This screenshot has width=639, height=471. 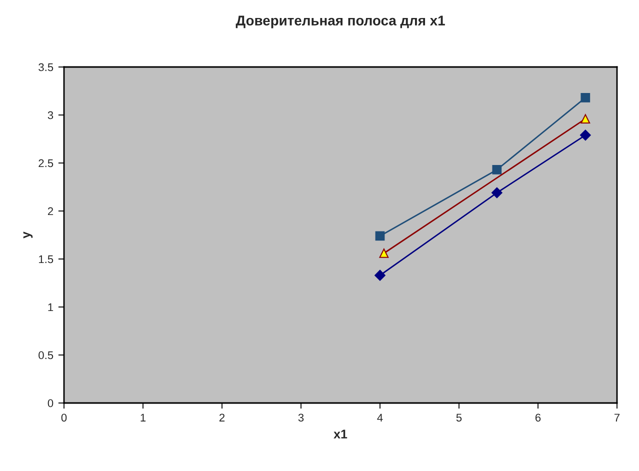 I want to click on y-tick-label: 1, so click(x=51, y=307).